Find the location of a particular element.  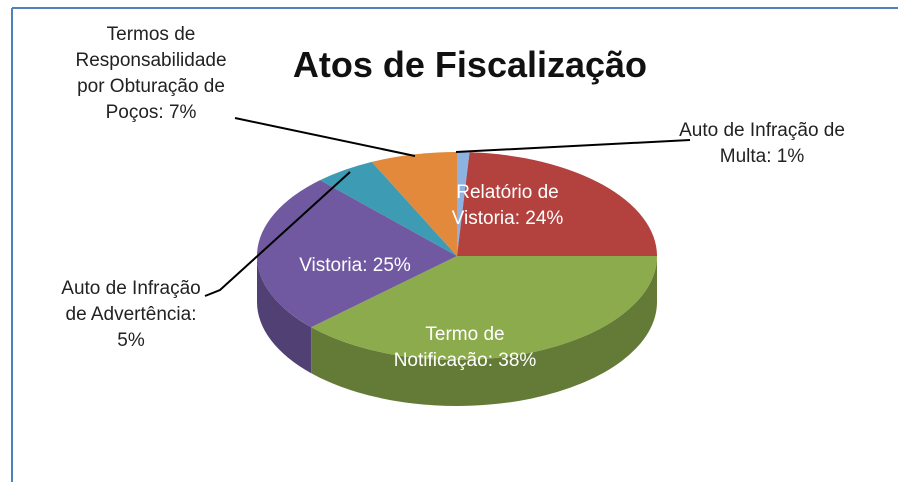

slice-label: Relatório de Vistoria: 24% is located at coordinates (507, 205).